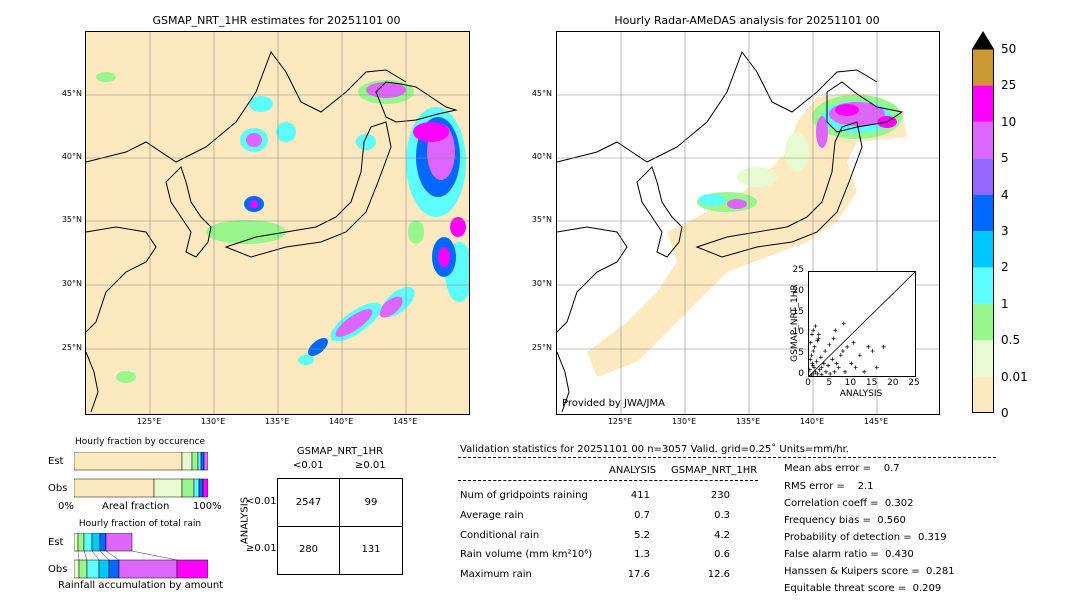  What do you see at coordinates (798, 311) in the screenshot?
I see `scatter-ytick-label: 15` at bounding box center [798, 311].